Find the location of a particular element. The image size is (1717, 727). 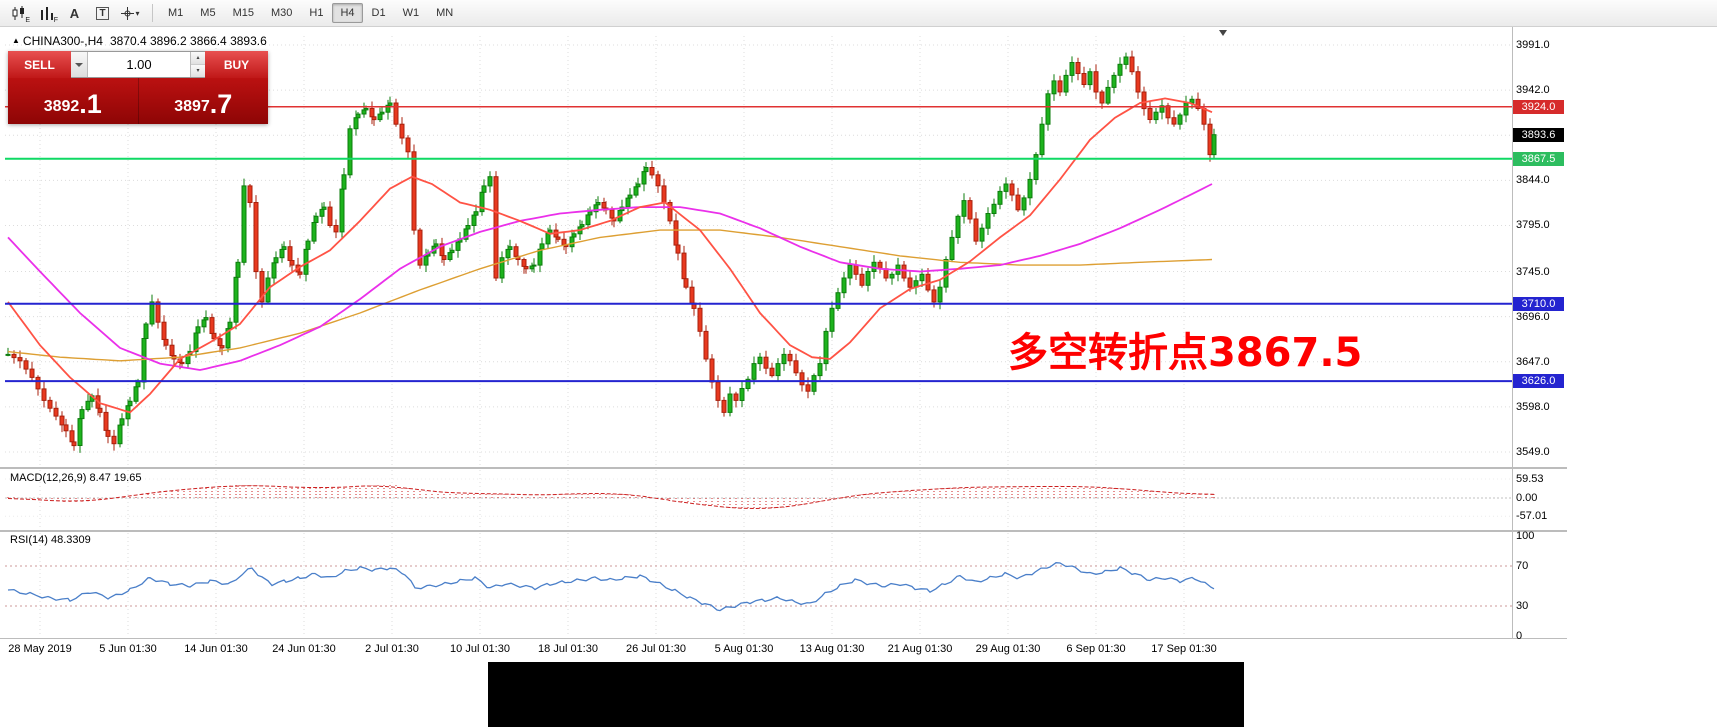

volume-value: 1.00 is located at coordinates (139, 64).